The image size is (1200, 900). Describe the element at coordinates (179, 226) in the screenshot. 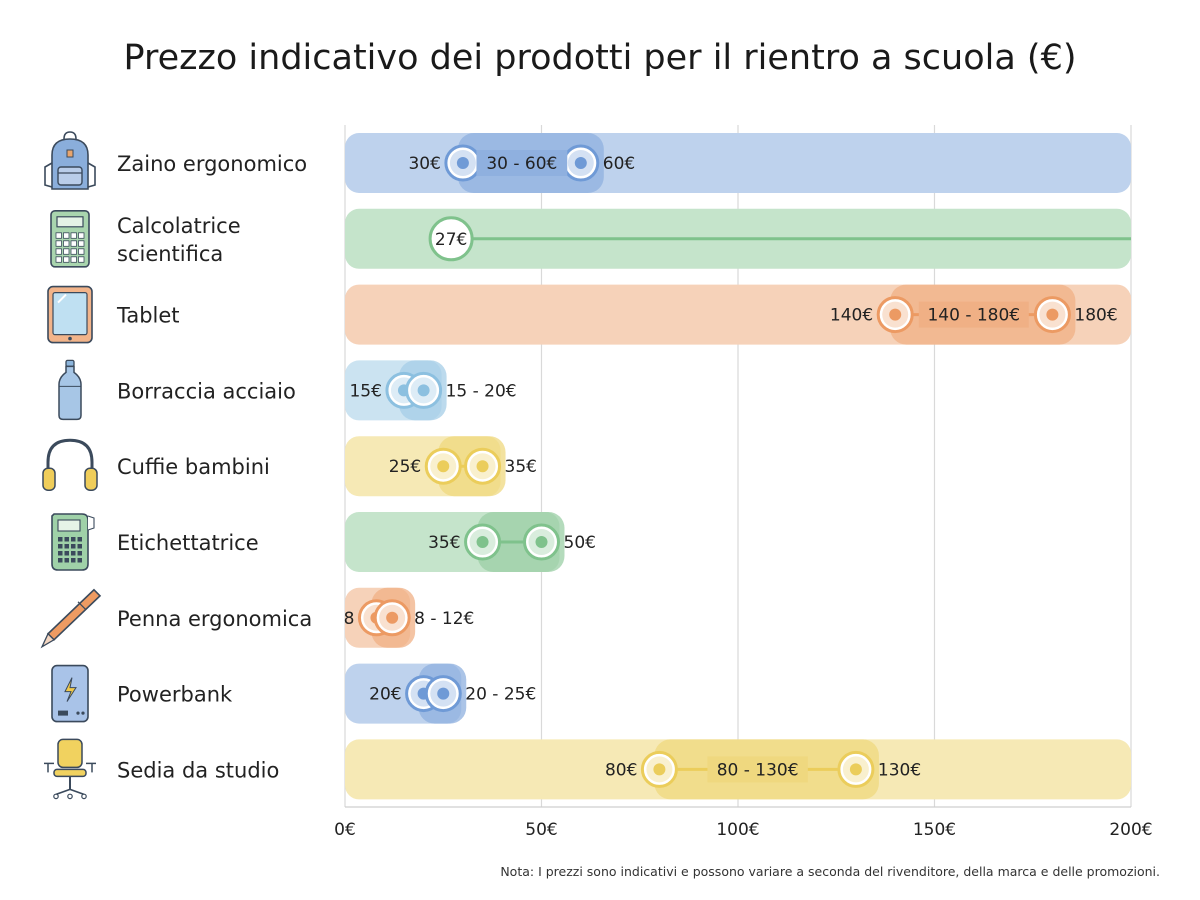

I see `category-label: Calcolatrice` at that location.